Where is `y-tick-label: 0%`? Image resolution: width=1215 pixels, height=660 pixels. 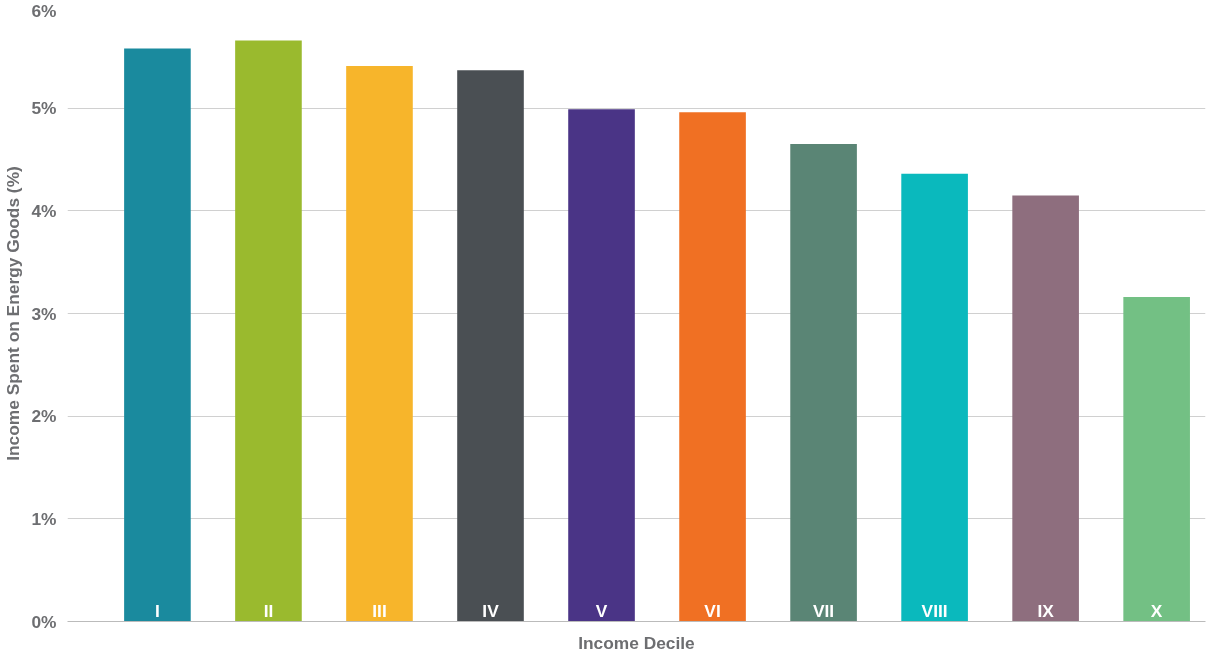
y-tick-label: 0% is located at coordinates (44, 621).